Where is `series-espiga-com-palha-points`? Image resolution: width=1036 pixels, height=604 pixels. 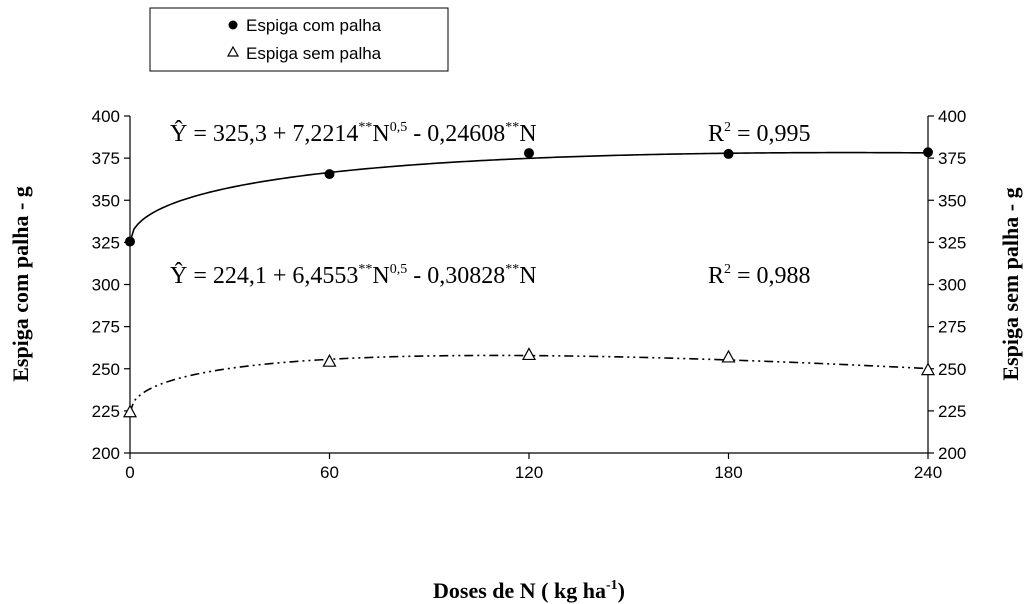
series-espiga-com-palha-points is located at coordinates (529, 197).